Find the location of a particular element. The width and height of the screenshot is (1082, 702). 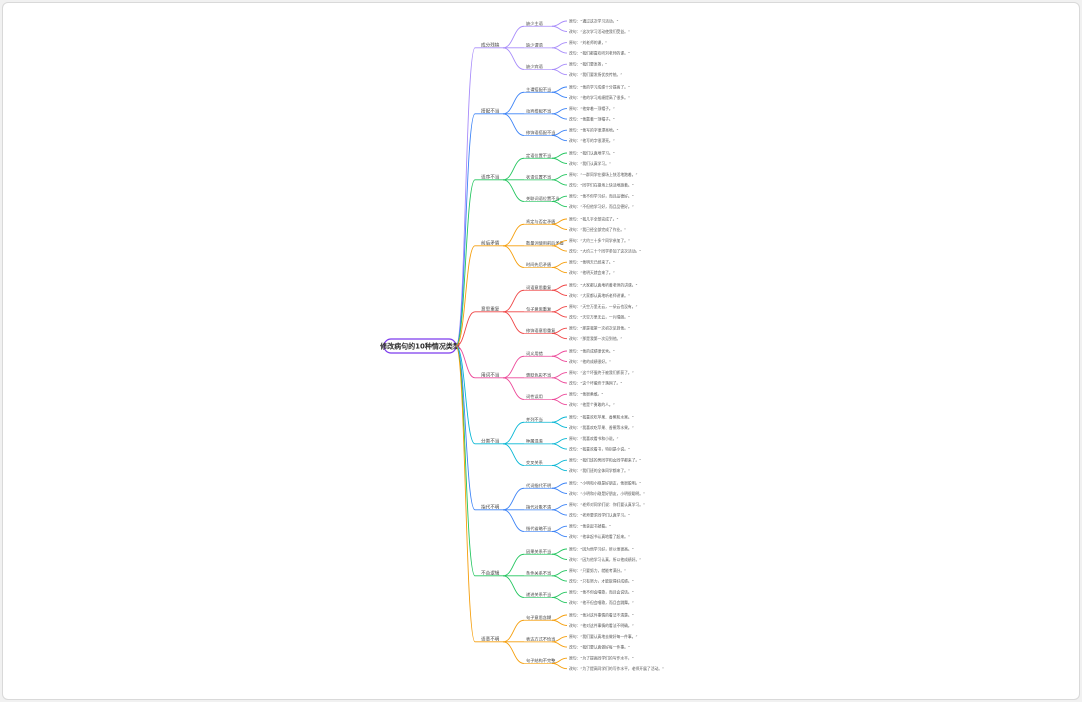

subtopic-label: 条件关系不当 is located at coordinates (538, 573).